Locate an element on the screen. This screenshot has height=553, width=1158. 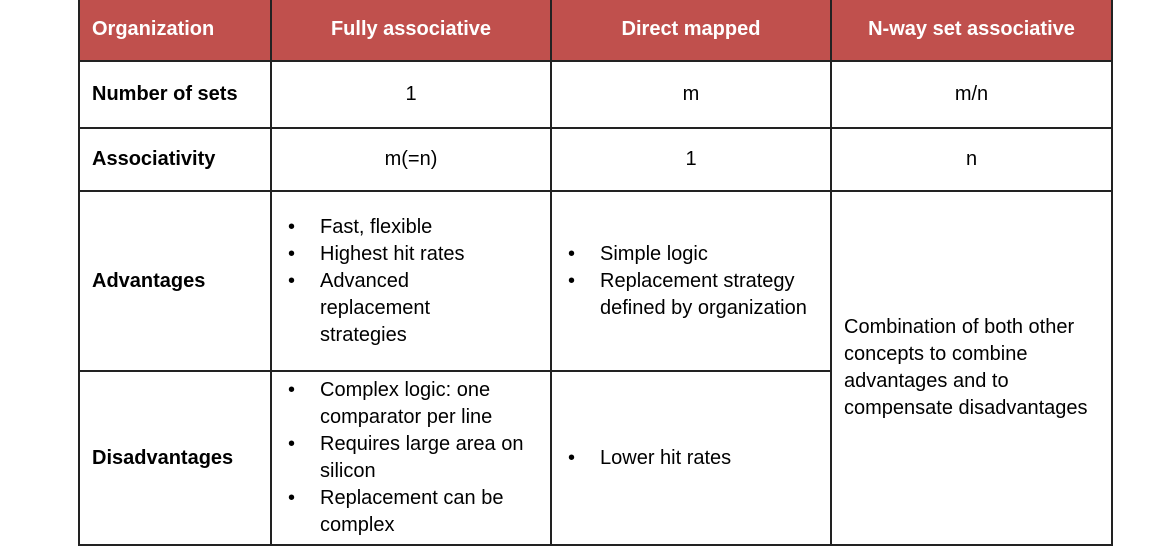
cell: Lower hit rates is located at coordinates (691, 458).